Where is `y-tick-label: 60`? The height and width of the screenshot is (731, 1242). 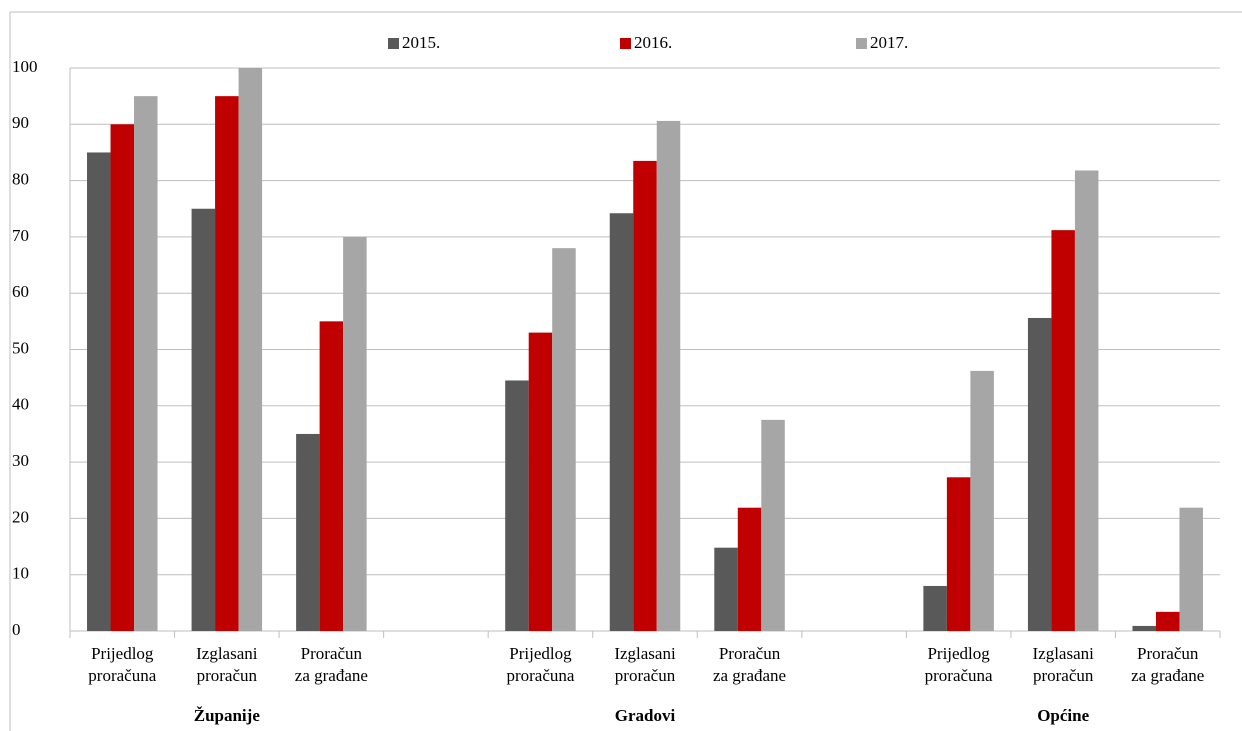
y-tick-label: 60 is located at coordinates (20, 291).